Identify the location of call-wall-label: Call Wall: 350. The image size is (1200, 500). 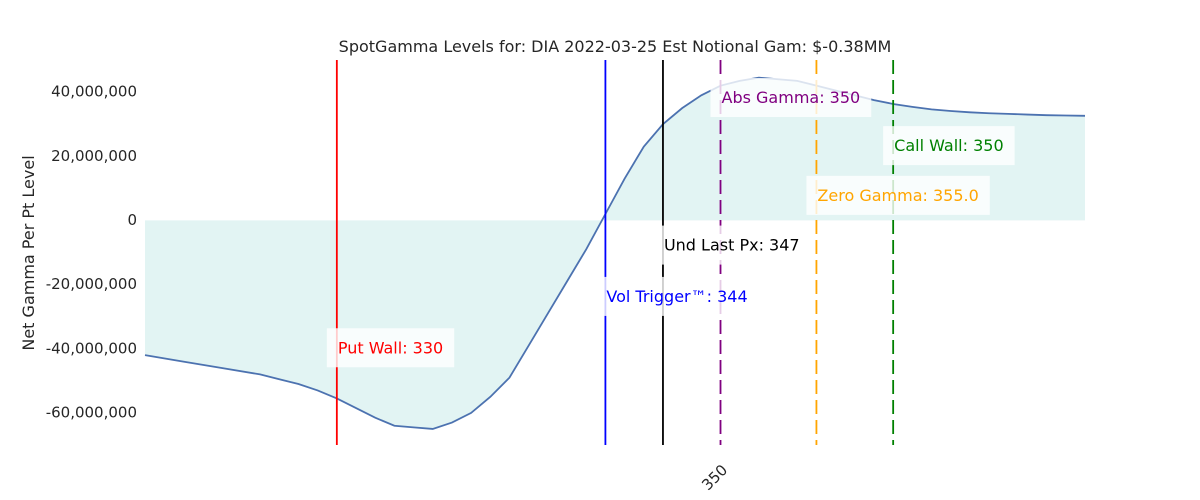
(948, 145).